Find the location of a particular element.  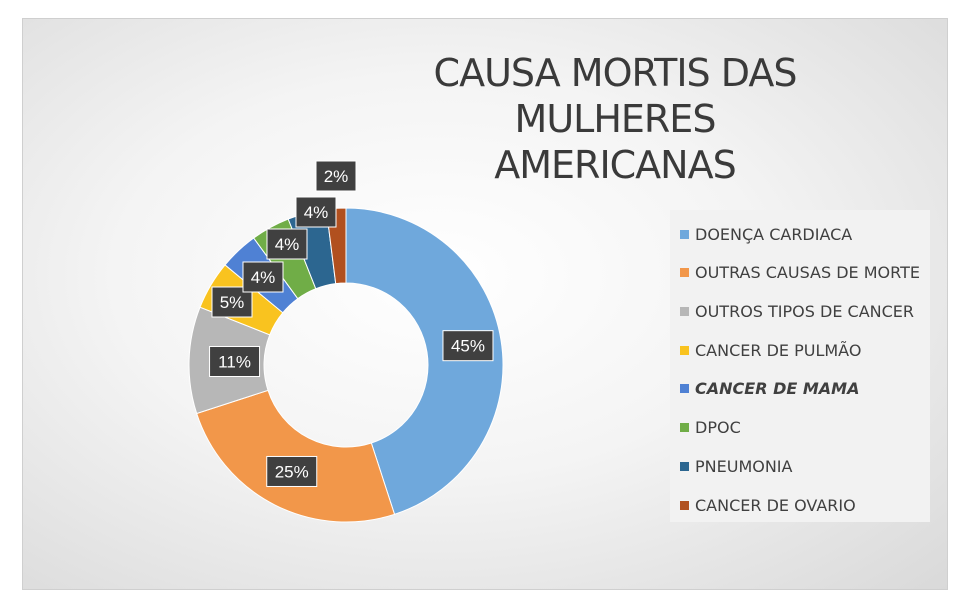

data-label-7: 2% is located at coordinates (336, 176).